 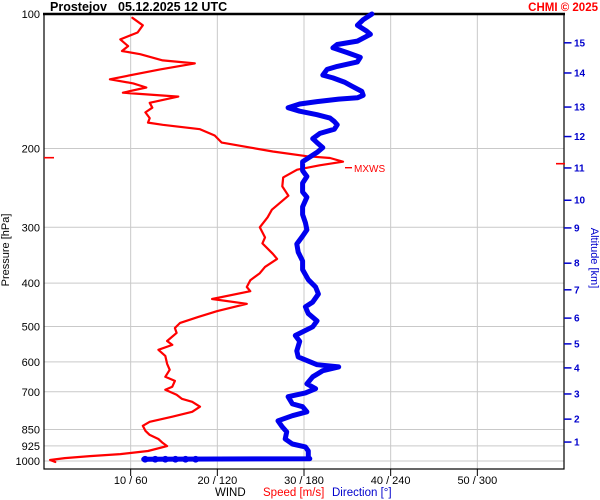 What do you see at coordinates (293, 493) in the screenshot?
I see `legend-speed-label: Speed [m/s]` at bounding box center [293, 493].